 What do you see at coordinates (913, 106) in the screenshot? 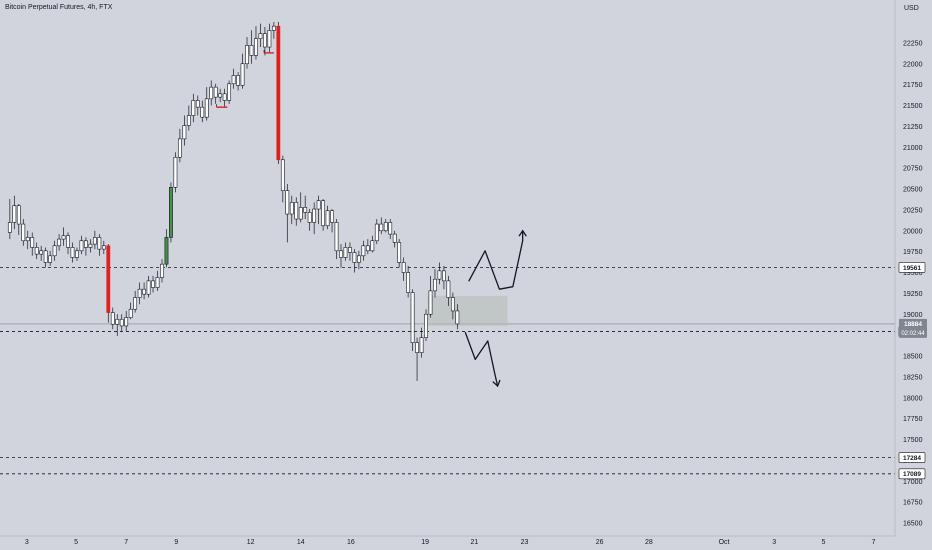
I see `y-tick-label: 21500` at bounding box center [913, 106].